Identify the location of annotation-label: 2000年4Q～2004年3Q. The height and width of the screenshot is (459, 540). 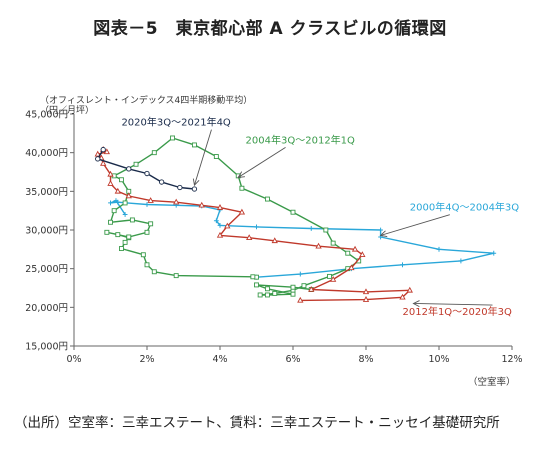
(464, 207).